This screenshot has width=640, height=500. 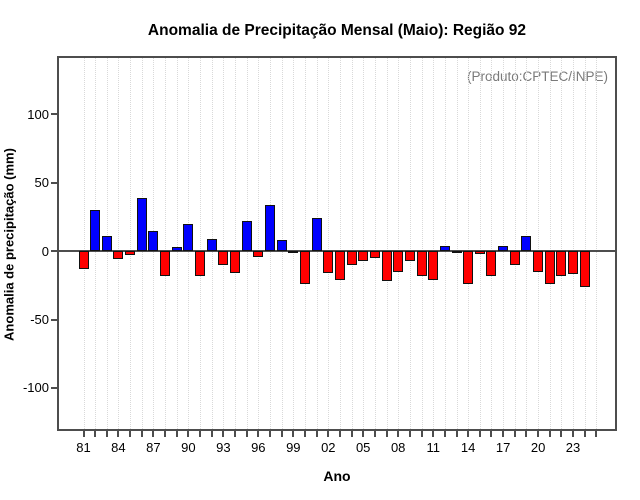 What do you see at coordinates (492, 243) in the screenshot?
I see `gridline-2016` at bounding box center [492, 243].